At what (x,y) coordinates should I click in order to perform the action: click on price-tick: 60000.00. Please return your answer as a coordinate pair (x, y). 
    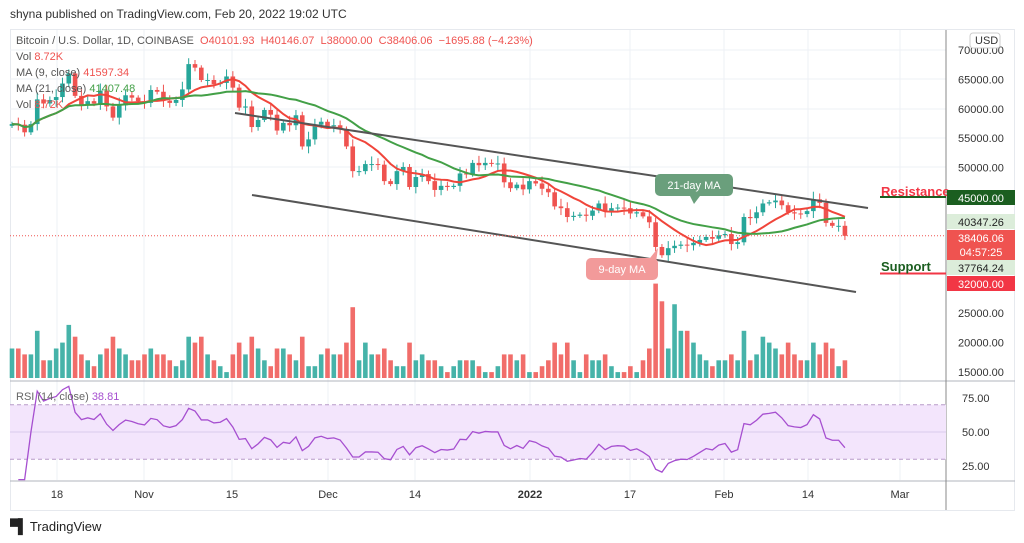
    Looking at the image, I should click on (981, 110).